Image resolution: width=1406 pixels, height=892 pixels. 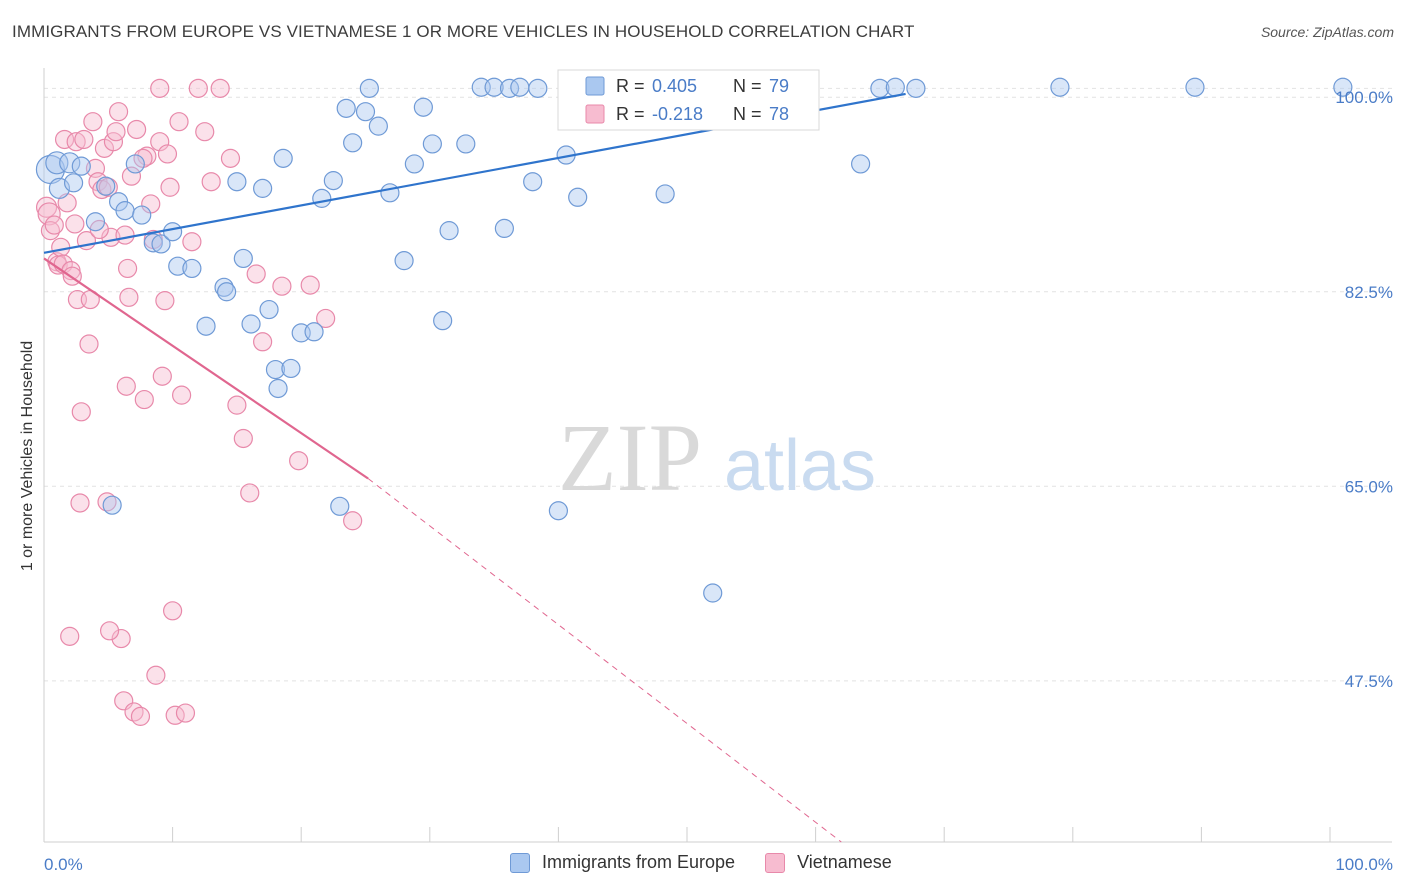 I want to click on legend-item-vietnamese: Vietnamese, so click(x=828, y=862).